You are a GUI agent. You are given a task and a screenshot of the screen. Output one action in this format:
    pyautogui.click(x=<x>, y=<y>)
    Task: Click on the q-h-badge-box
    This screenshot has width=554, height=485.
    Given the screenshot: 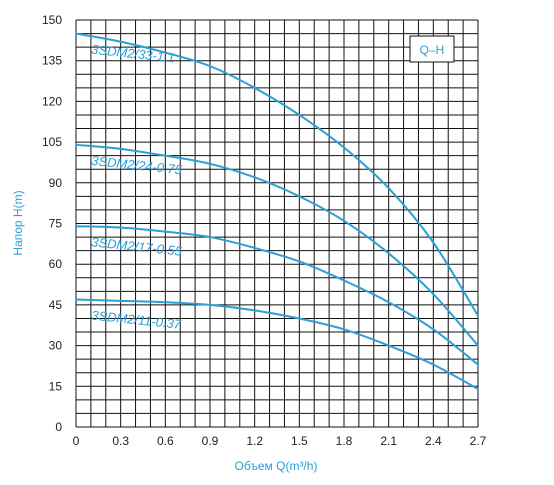 What is the action you would take?
    pyautogui.click(x=432, y=49)
    